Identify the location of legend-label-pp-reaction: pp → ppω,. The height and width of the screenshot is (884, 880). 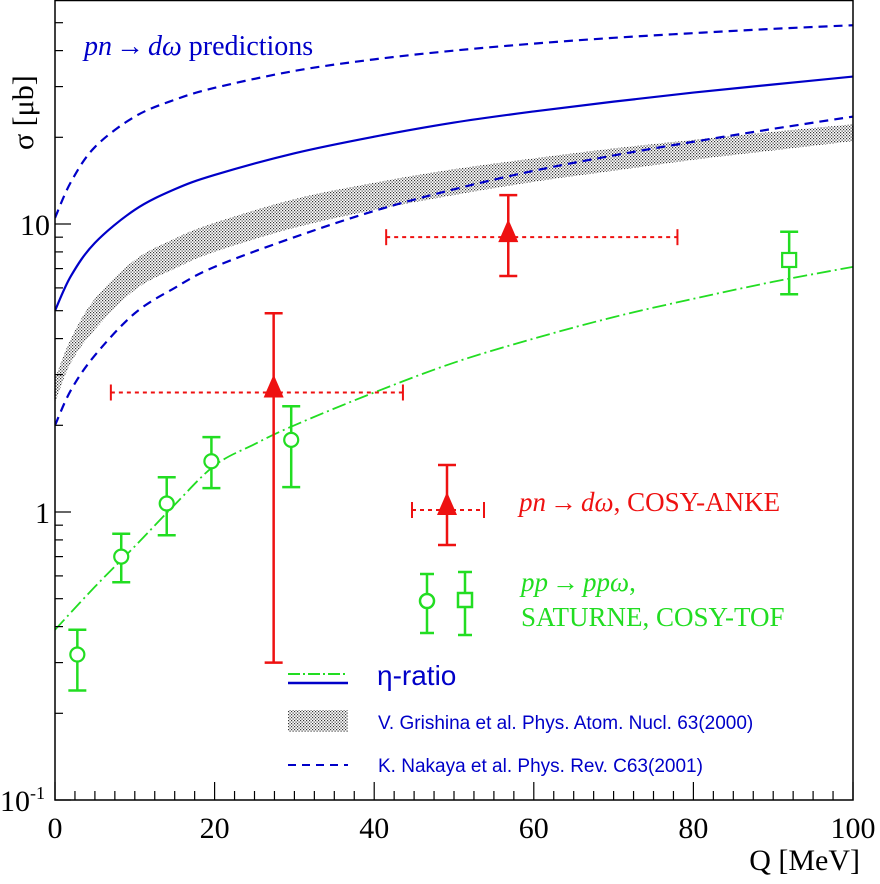
(577, 582).